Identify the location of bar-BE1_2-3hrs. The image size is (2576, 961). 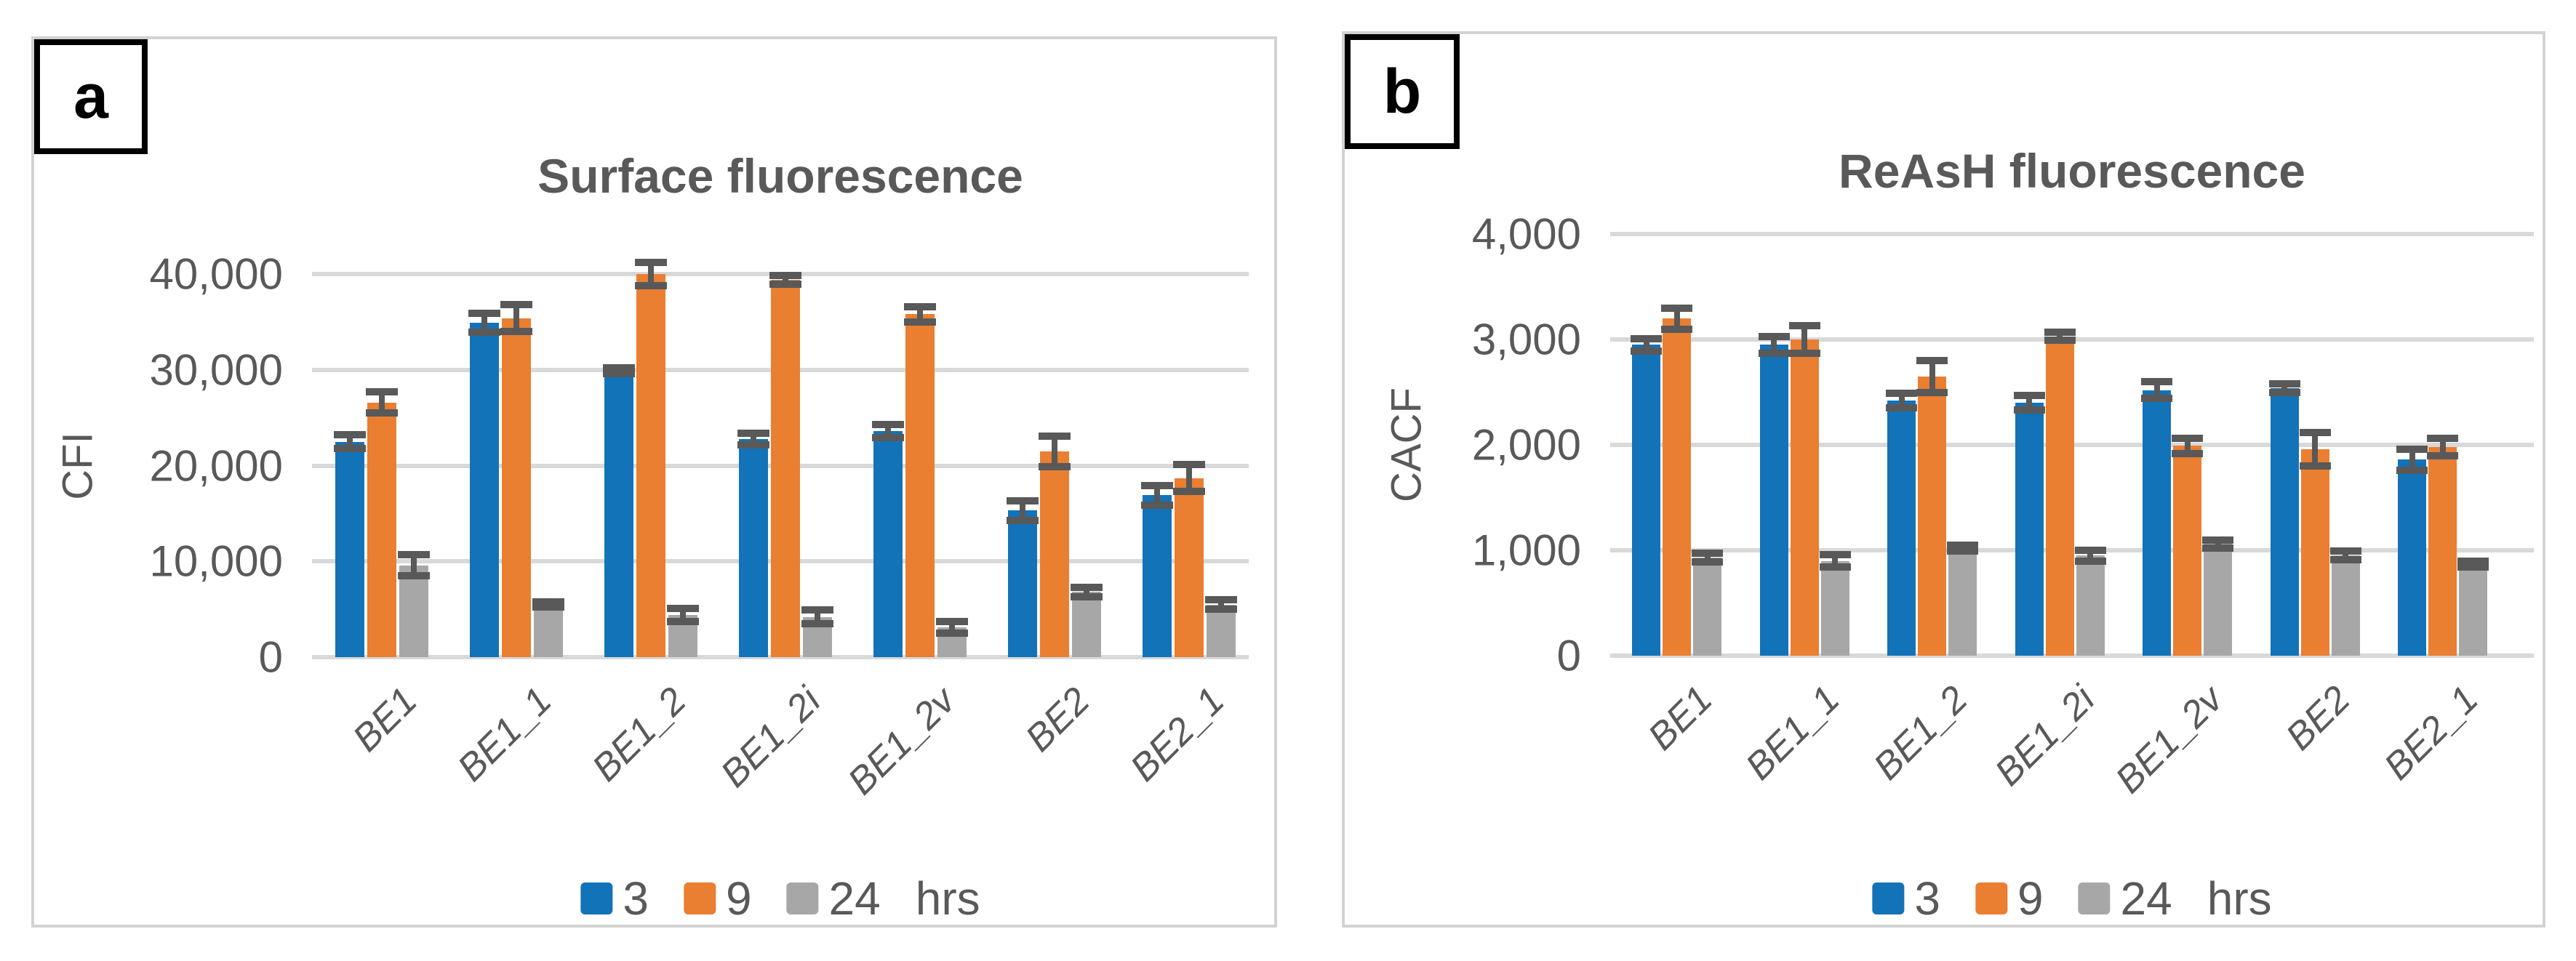
(618, 514).